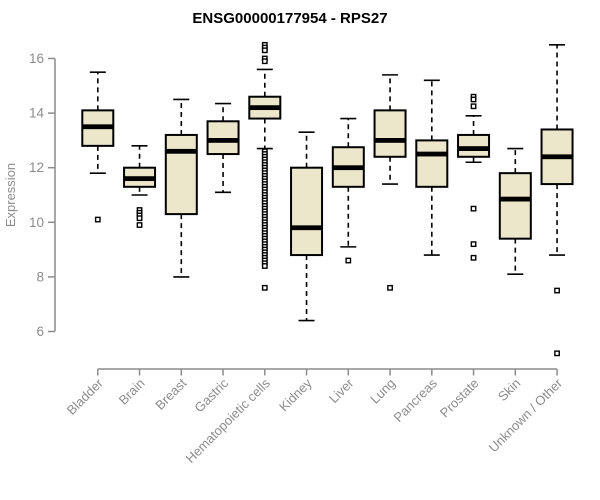 This screenshot has width=600, height=500. I want to click on boxplot-unknown-other, so click(557, 200).